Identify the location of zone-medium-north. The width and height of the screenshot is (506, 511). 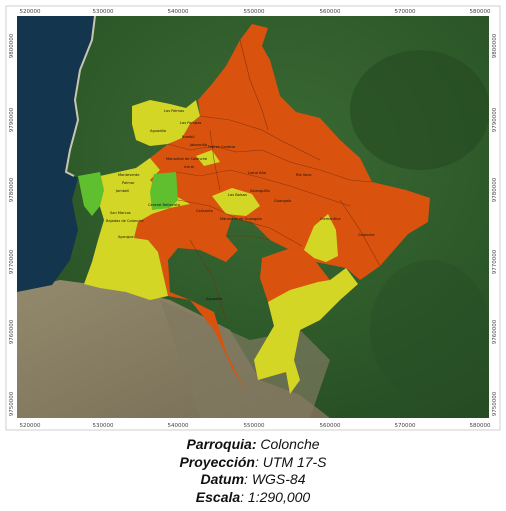
(166, 123).